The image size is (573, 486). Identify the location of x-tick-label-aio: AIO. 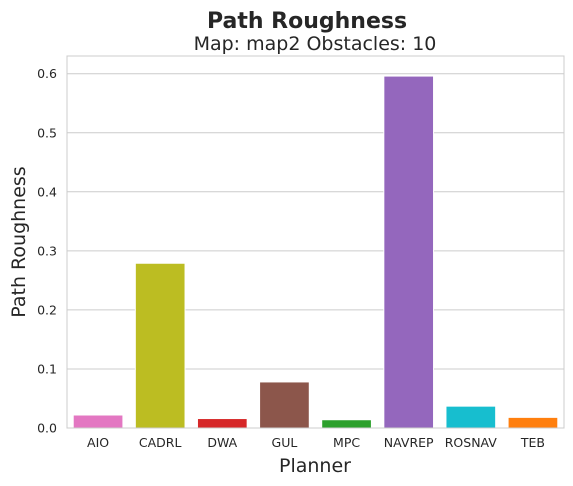
(98, 442).